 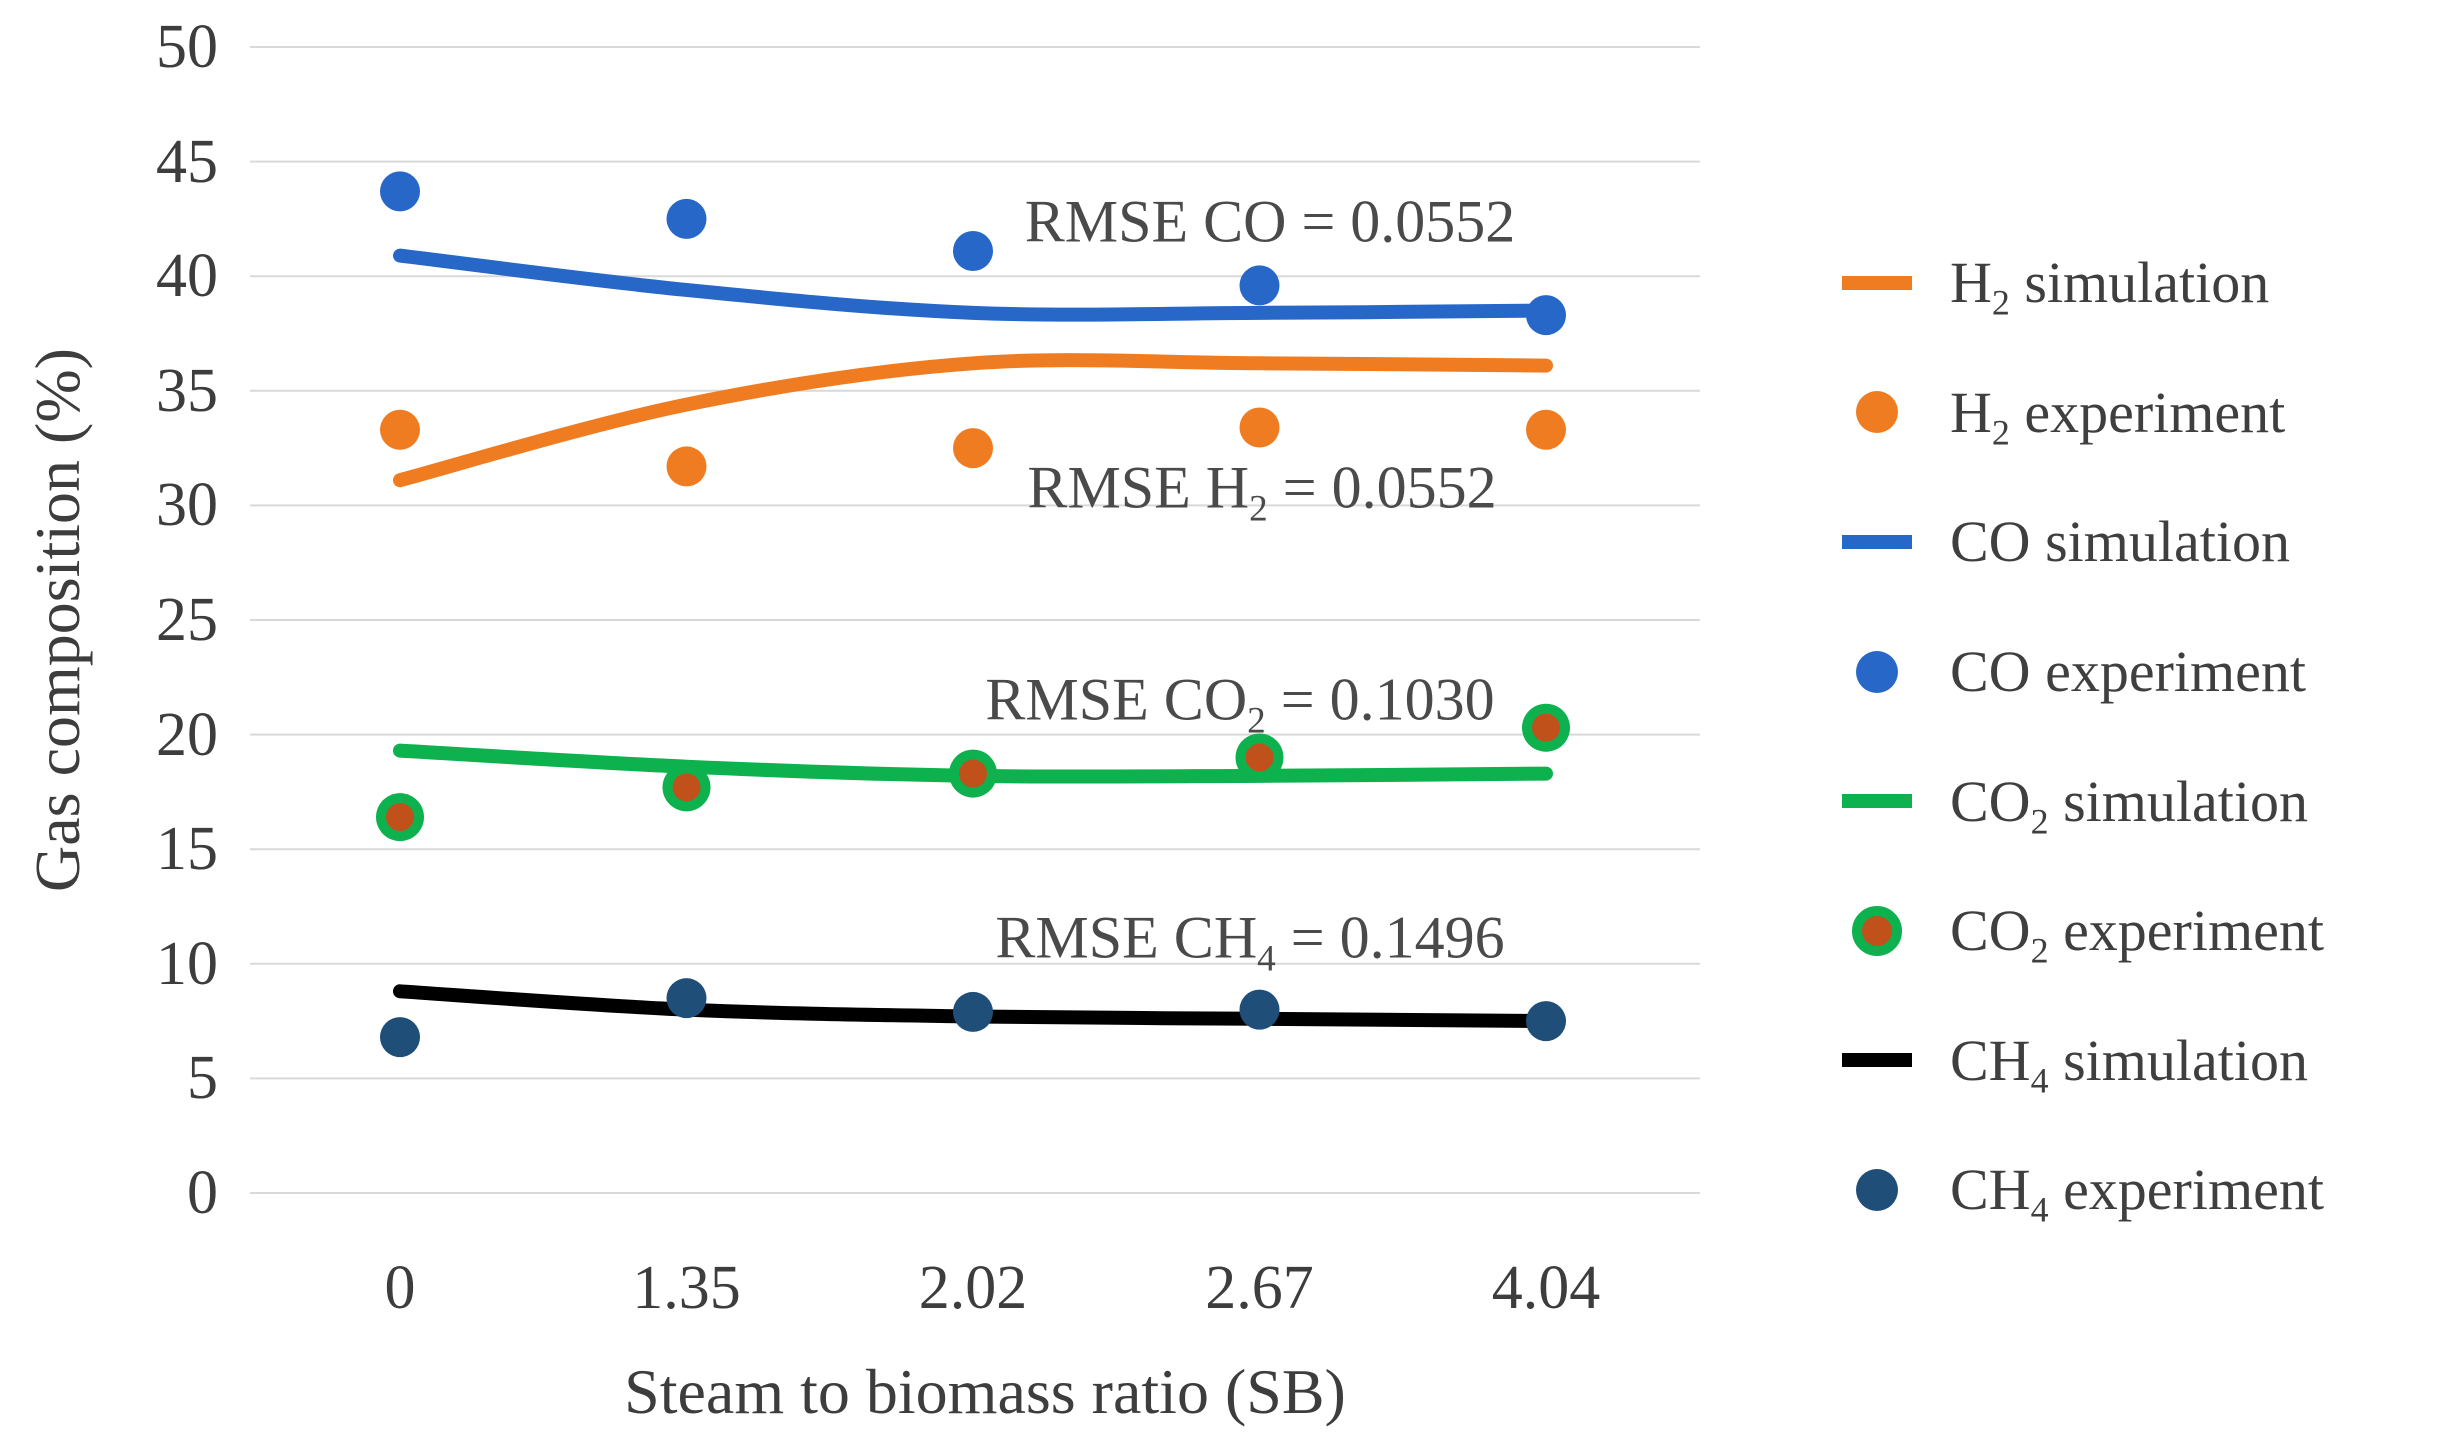 What do you see at coordinates (2120, 542) in the screenshot?
I see `legend-label: CO simulation` at bounding box center [2120, 542].